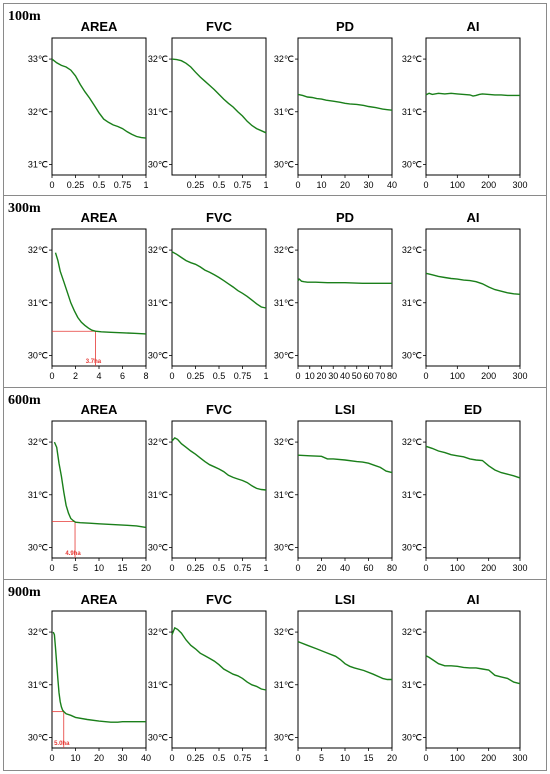  What do you see at coordinates (465, 295) in the screenshot?
I see `panel-300m-ai: AI 30℃ 31℃ 32℃ 0 100 200 300` at bounding box center [465, 295].